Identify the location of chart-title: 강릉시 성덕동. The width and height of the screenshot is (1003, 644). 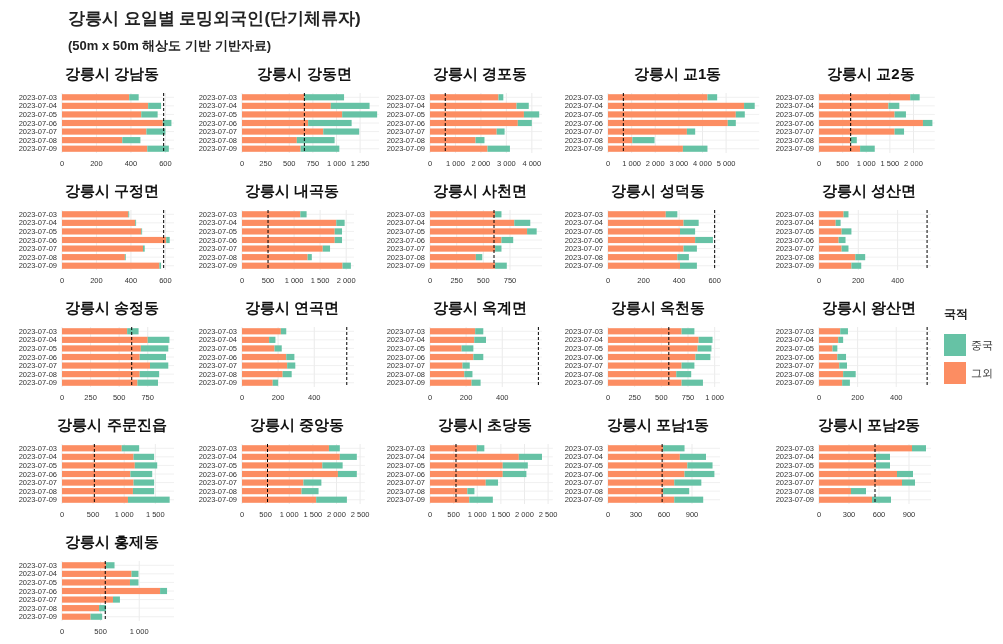
(658, 190).